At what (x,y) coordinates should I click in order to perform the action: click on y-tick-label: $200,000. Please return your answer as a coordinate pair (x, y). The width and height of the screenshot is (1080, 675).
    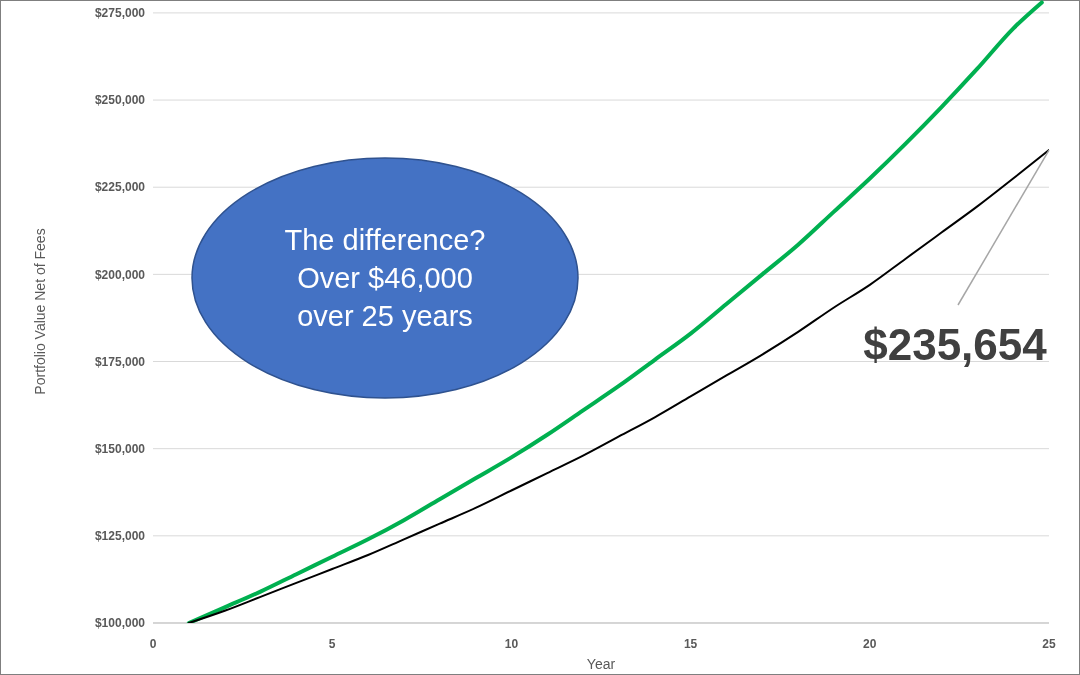
    Looking at the image, I should click on (120, 274).